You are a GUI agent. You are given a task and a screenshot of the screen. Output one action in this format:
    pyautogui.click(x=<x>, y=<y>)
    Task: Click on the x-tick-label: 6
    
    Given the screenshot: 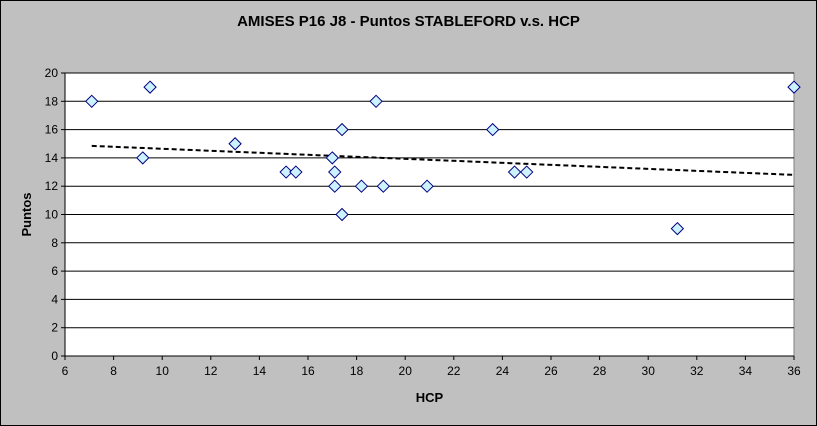 What is the action you would take?
    pyautogui.click(x=65, y=371)
    